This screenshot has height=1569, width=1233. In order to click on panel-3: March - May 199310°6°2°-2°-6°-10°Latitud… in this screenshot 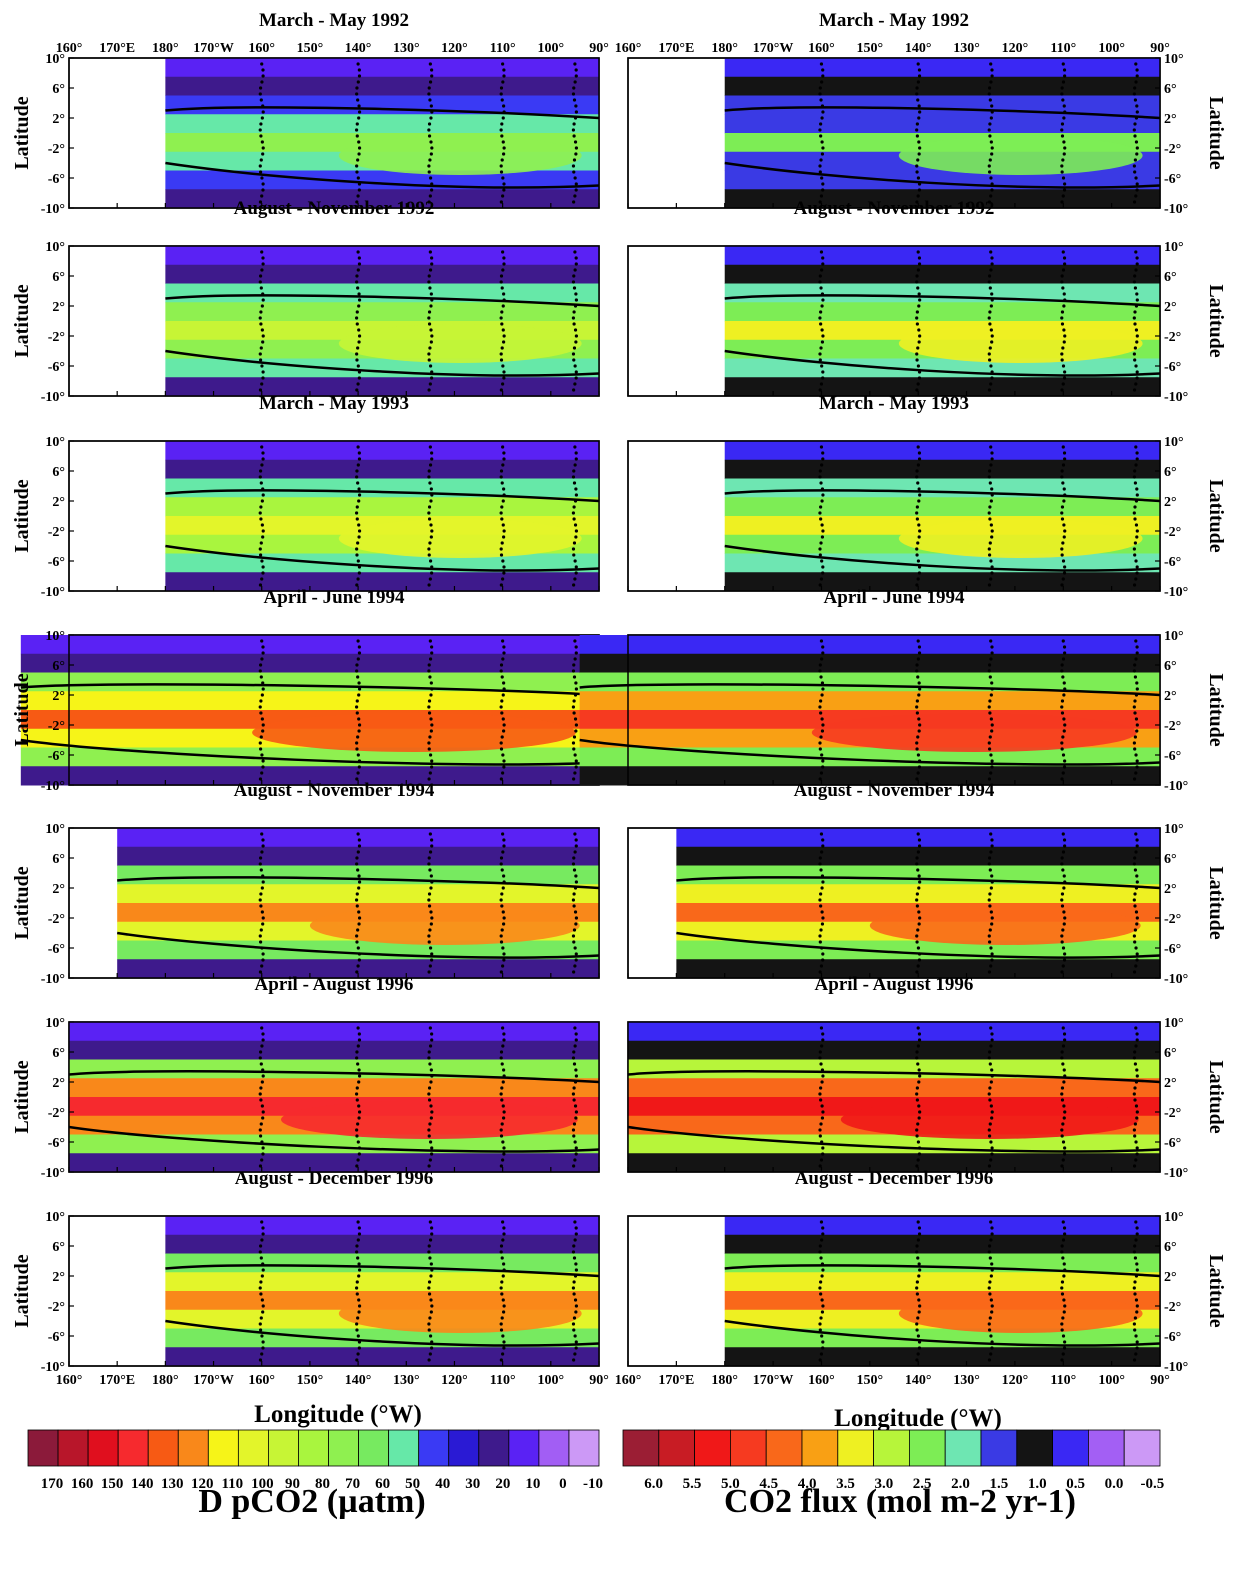, I will do `click(305, 496)`.